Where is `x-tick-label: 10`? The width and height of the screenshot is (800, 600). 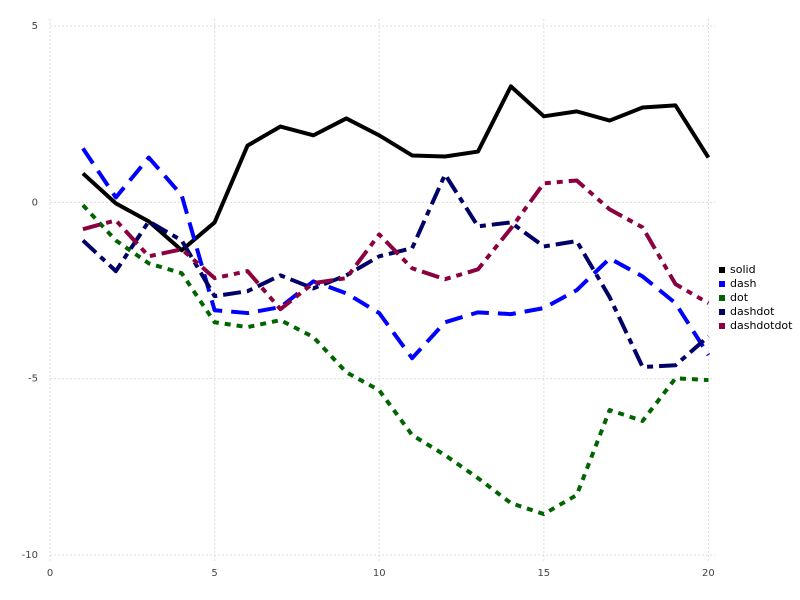 x-tick-label: 10 is located at coordinates (379, 573).